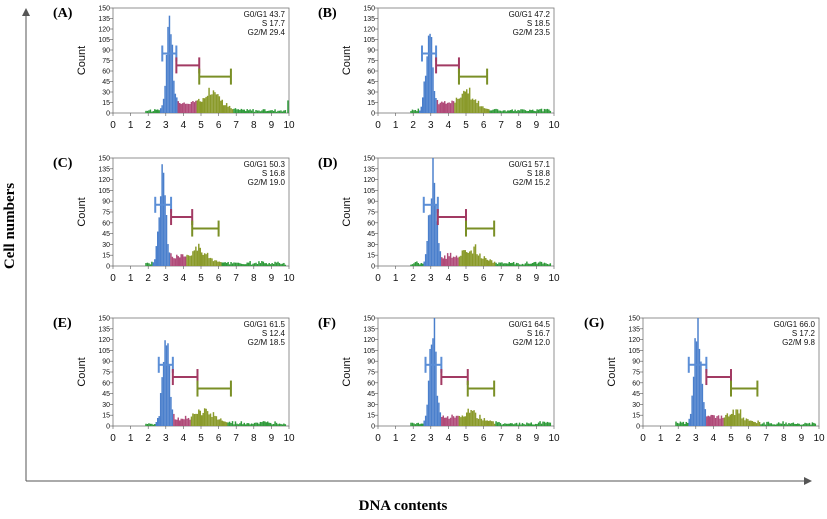  Describe the element at coordinates (532, 342) in the screenshot. I see `phase-stat: G2/M 12.0` at that location.